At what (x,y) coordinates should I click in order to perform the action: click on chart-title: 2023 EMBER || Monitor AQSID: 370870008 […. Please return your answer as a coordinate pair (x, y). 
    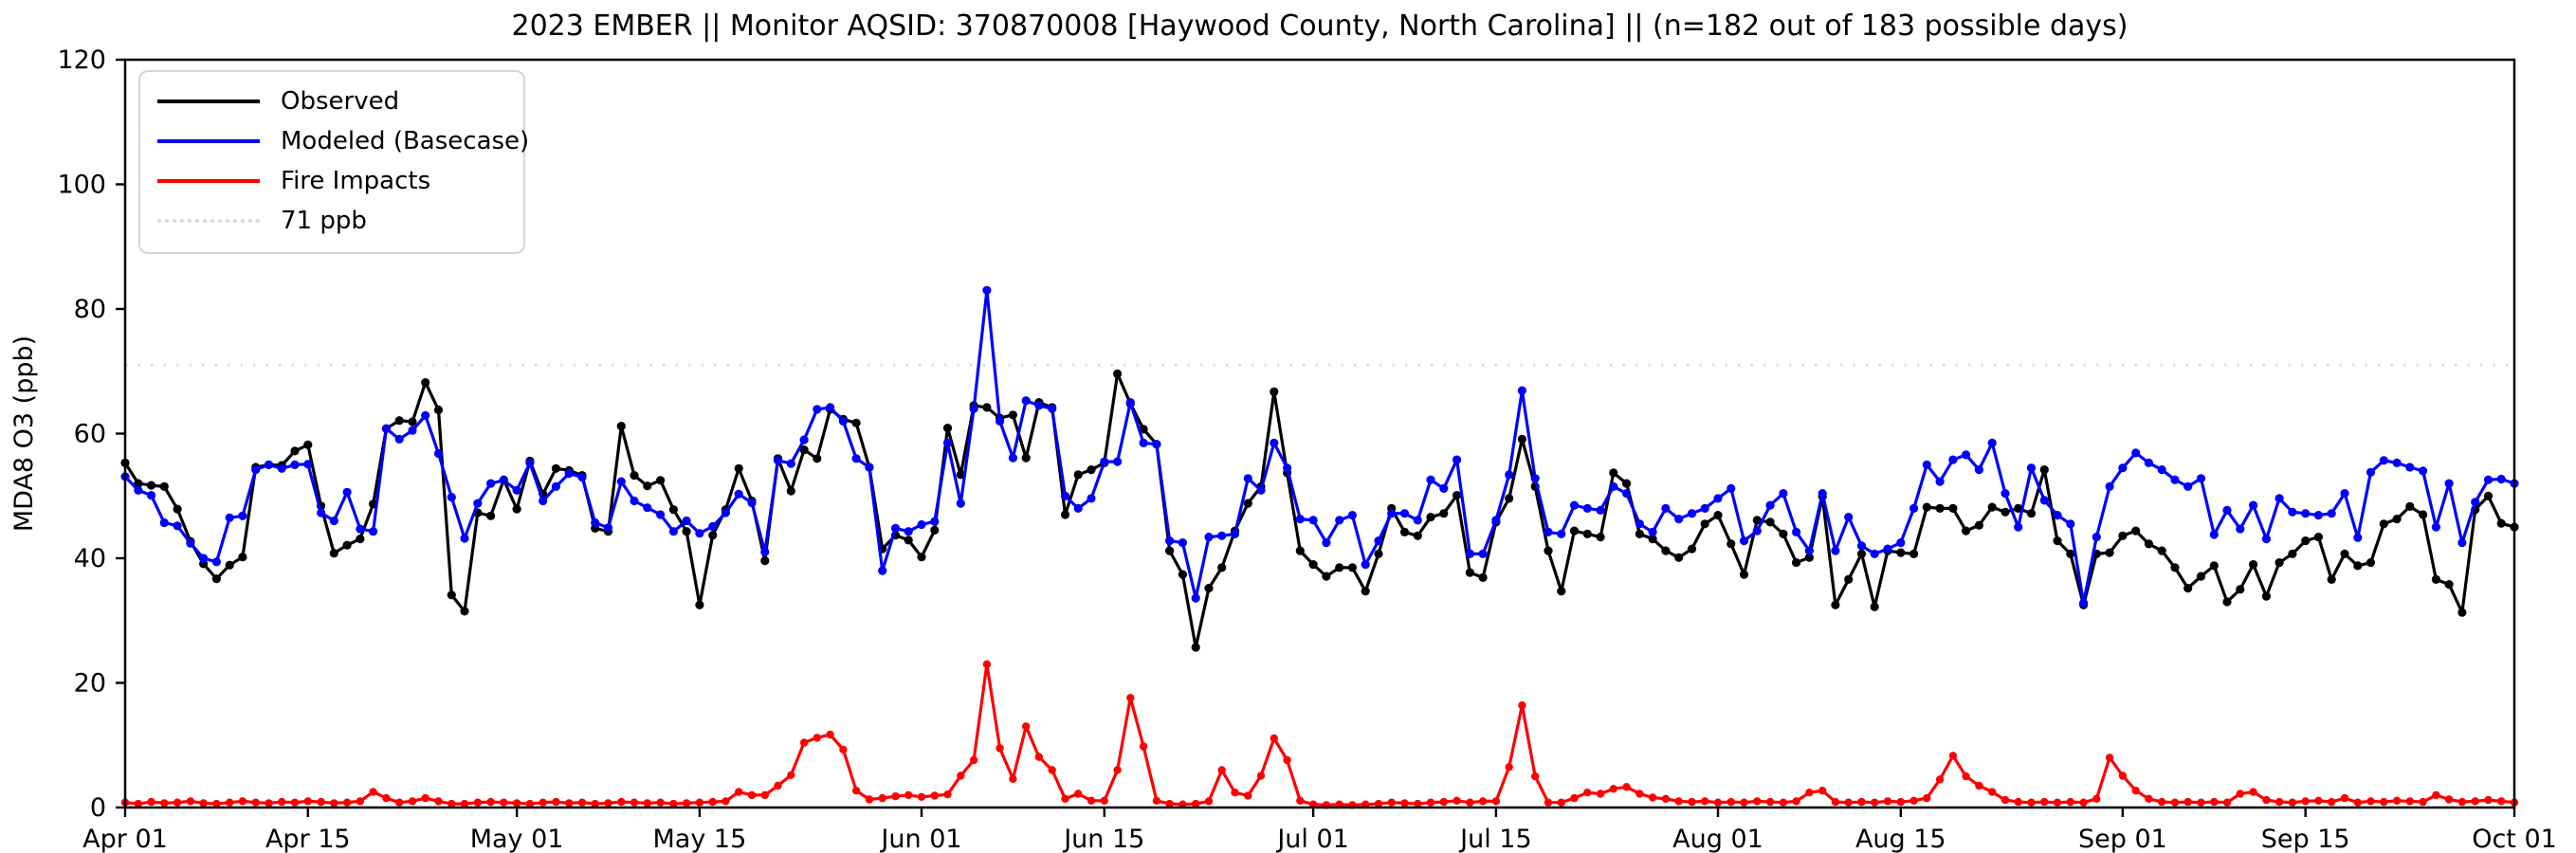
    Looking at the image, I should click on (1319, 26).